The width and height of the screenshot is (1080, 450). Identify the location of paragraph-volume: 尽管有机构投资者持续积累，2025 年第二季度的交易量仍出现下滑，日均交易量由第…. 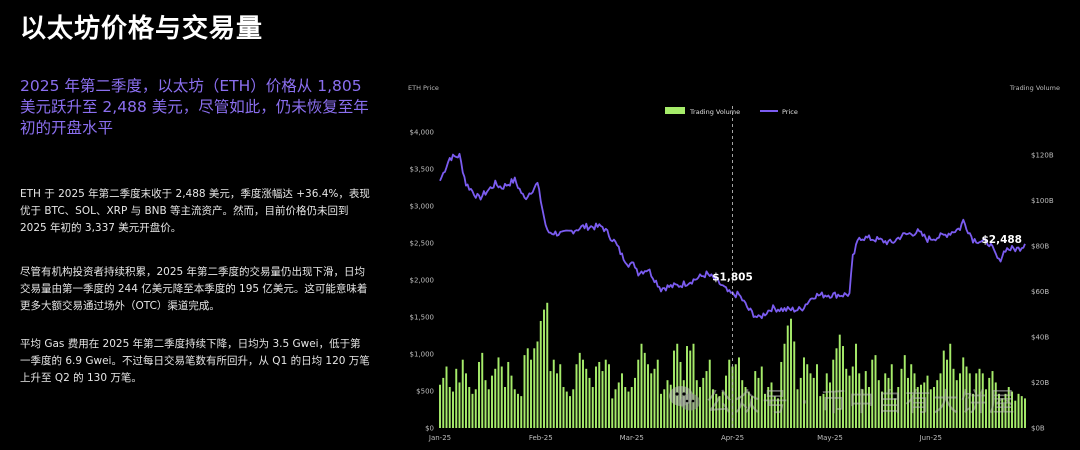
(194, 289).